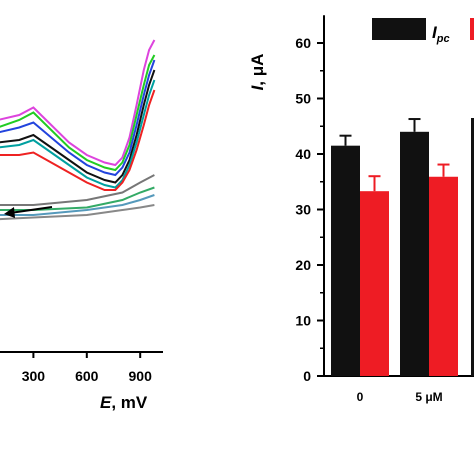 Image resolution: width=474 pixels, height=474 pixels. Describe the element at coordinates (257, 87) in the screenshot. I see `y-axis-symbol: I` at that location.